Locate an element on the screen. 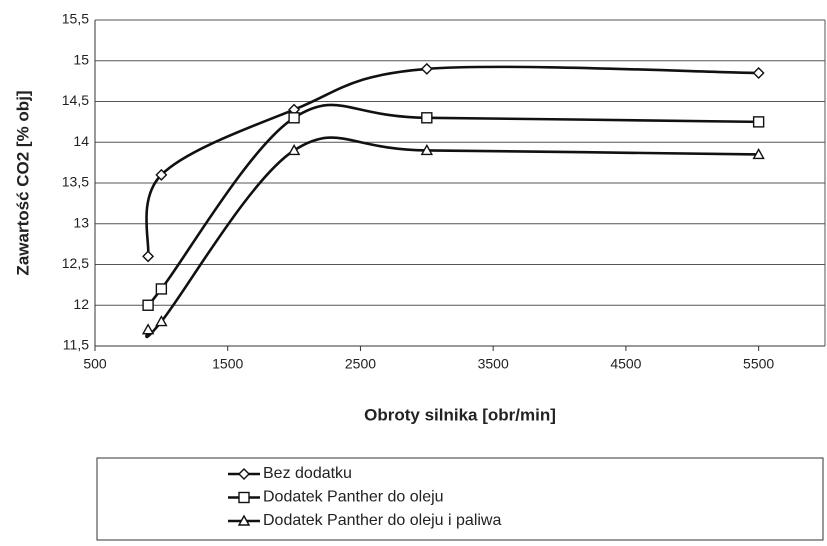  y-tick-label: 14 is located at coordinates (81, 141).